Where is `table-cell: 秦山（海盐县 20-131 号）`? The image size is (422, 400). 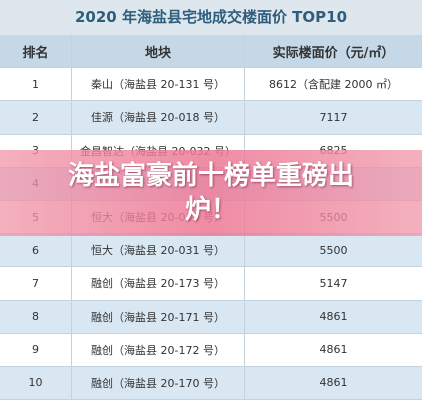
table-cell: 秦山（海盐县 20-131 号） is located at coordinates (158, 84).